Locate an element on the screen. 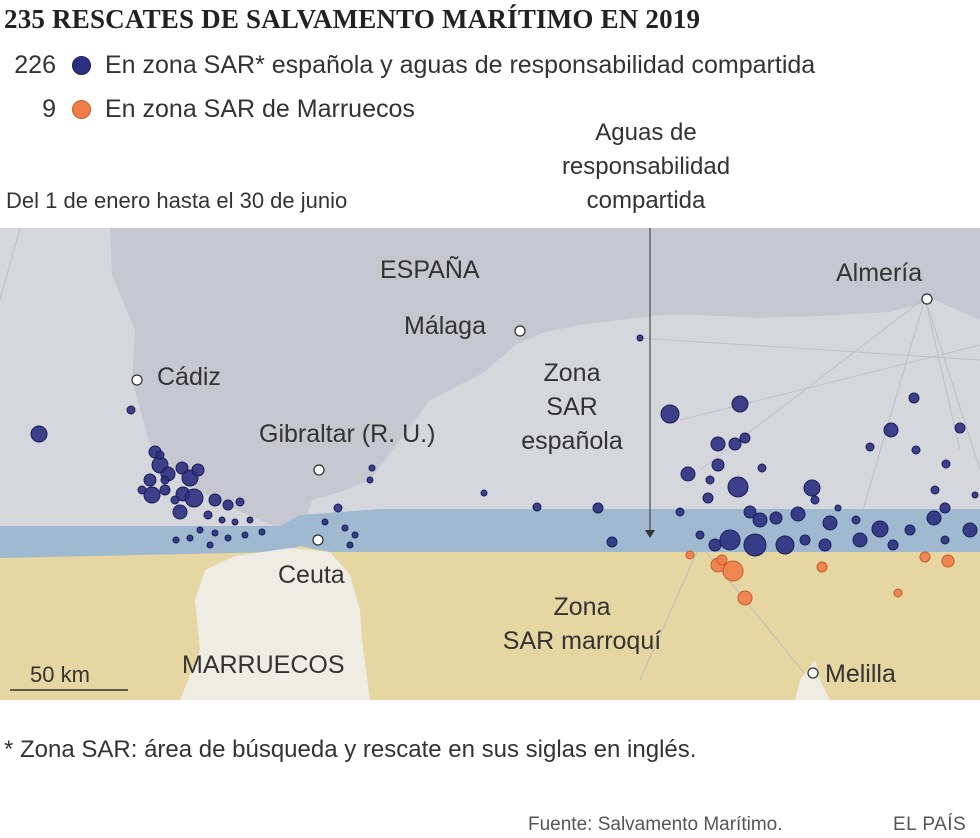 Image resolution: width=980 pixels, height=838 pixels. legend-dot-orange-icon is located at coordinates (81, 109).